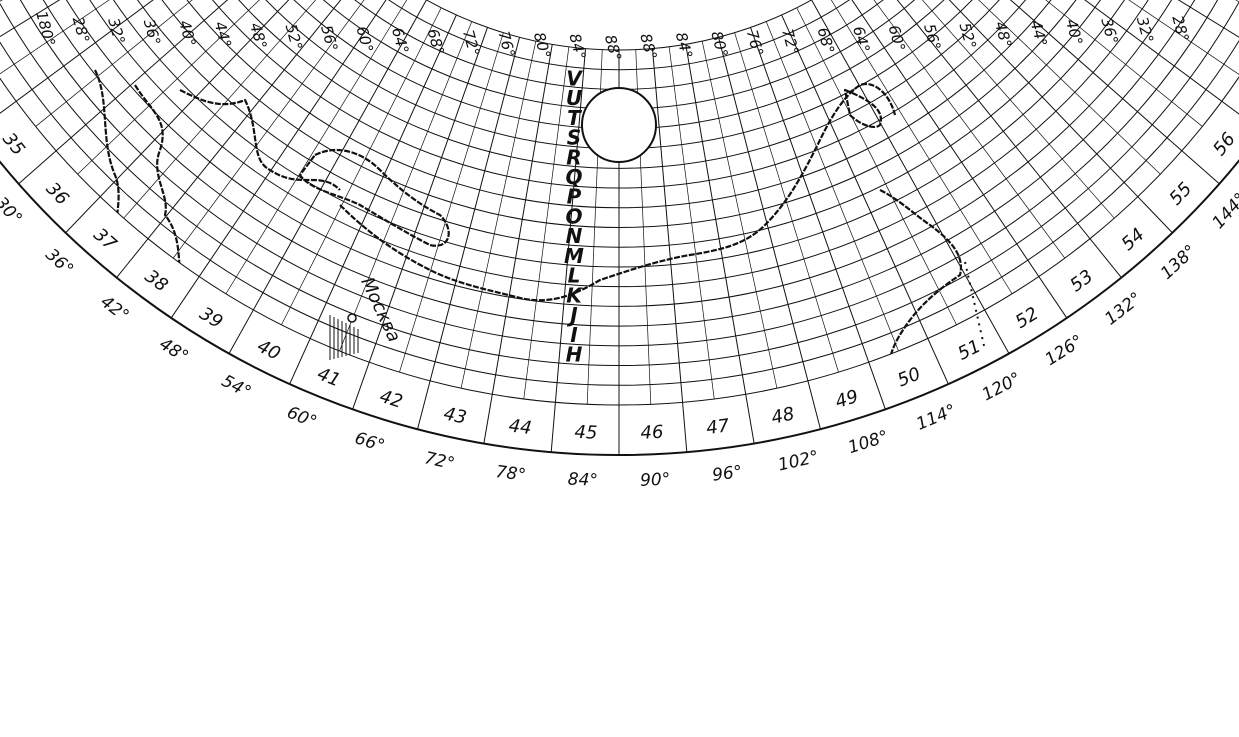 The image size is (1239, 737). Describe the element at coordinates (573, 177) in the screenshot. I see `row-letter-label: Q` at that location.